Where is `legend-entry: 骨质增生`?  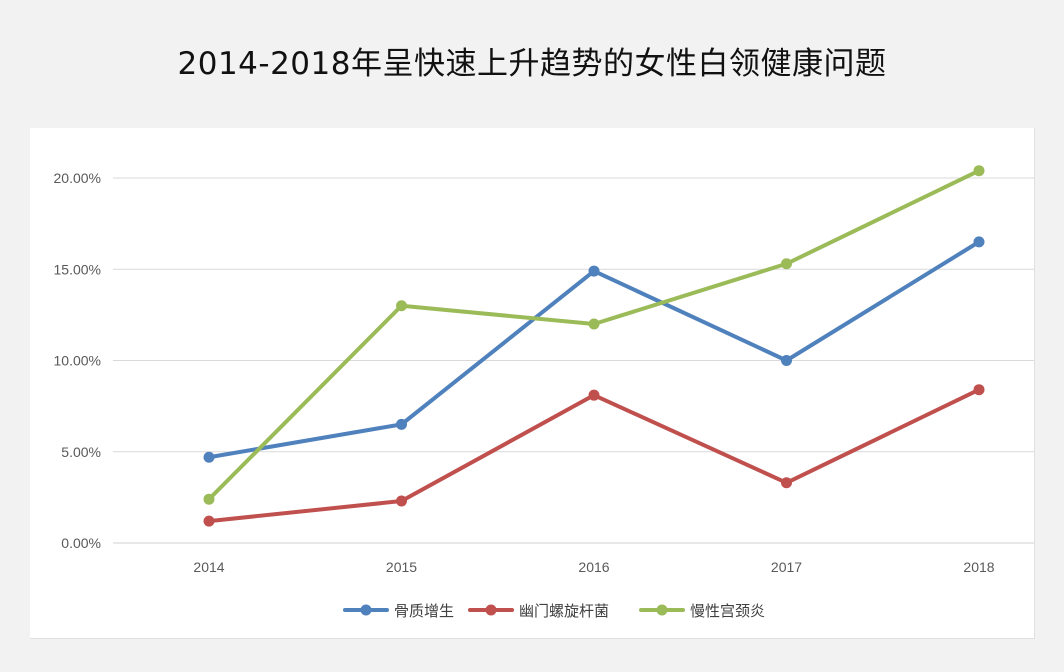
legend-entry: 骨质增生 is located at coordinates (424, 611).